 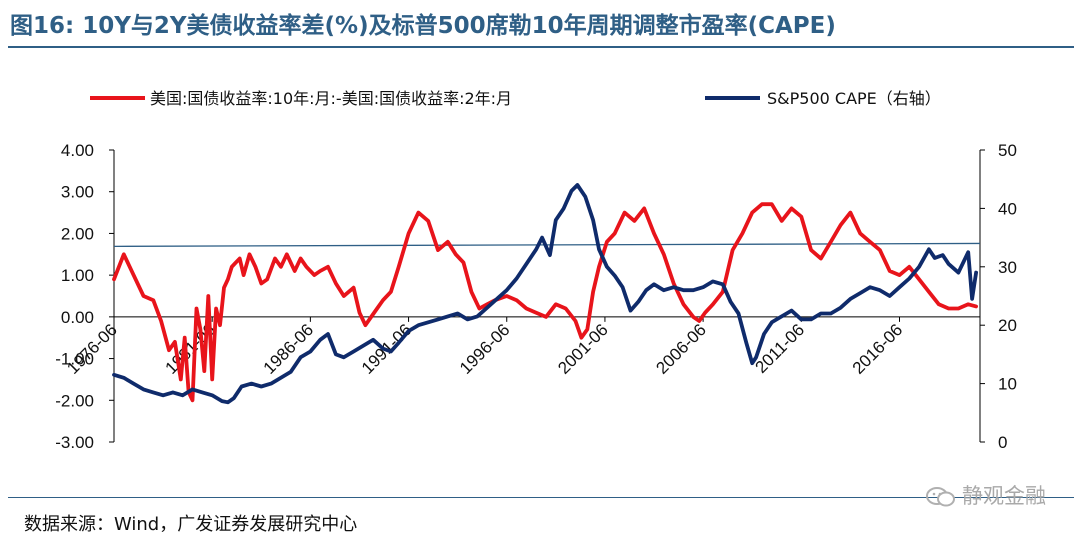 I want to click on title-divider, so click(x=541, y=47).